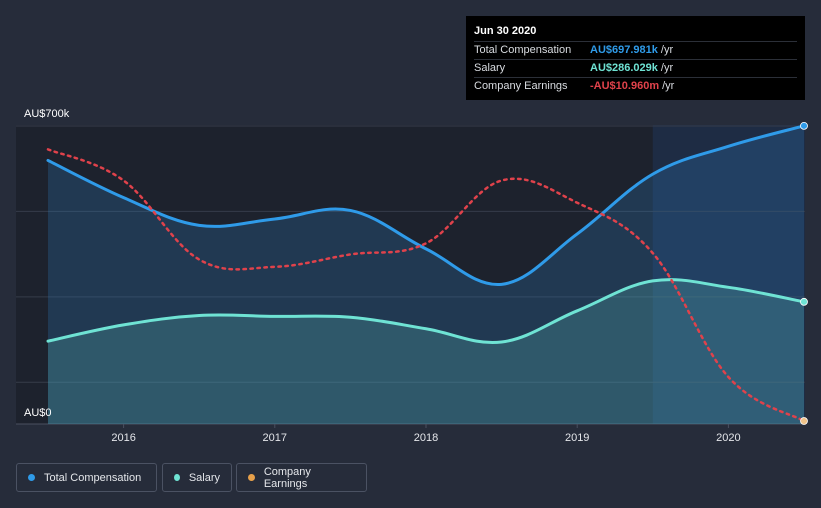 The image size is (821, 508). I want to click on x-tick-label: 2017, so click(275, 438).